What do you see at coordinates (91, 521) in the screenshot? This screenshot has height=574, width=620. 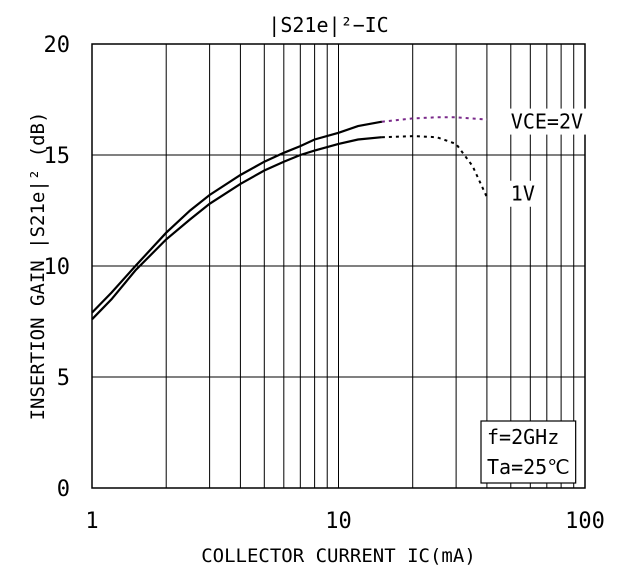 I see `x-tick-label: 1` at bounding box center [91, 521].